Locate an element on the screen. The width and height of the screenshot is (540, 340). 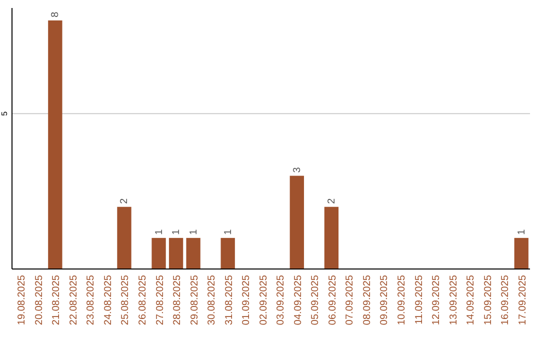
x-tick-label: 03.09.2025 is located at coordinates (281, 300).